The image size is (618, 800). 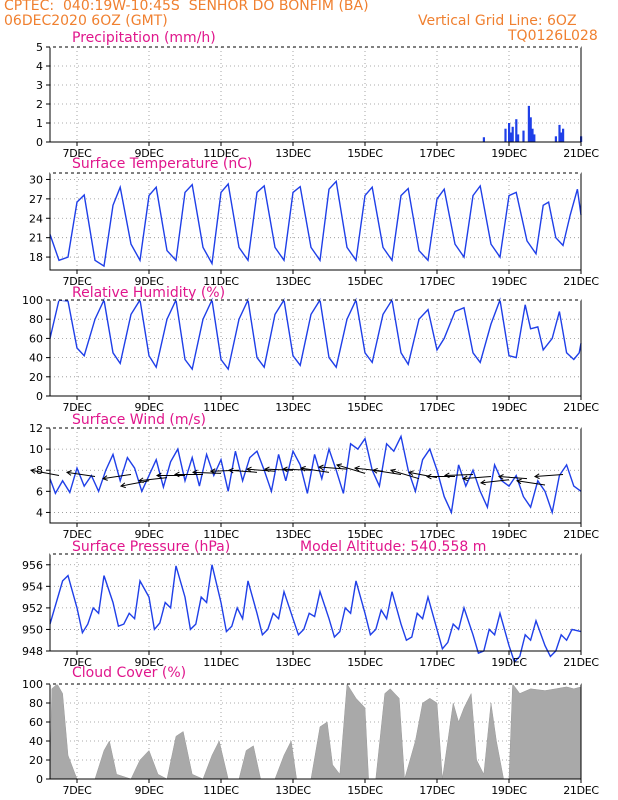 I want to click on panel-title: Surface Wind (m/s), so click(x=139, y=420).